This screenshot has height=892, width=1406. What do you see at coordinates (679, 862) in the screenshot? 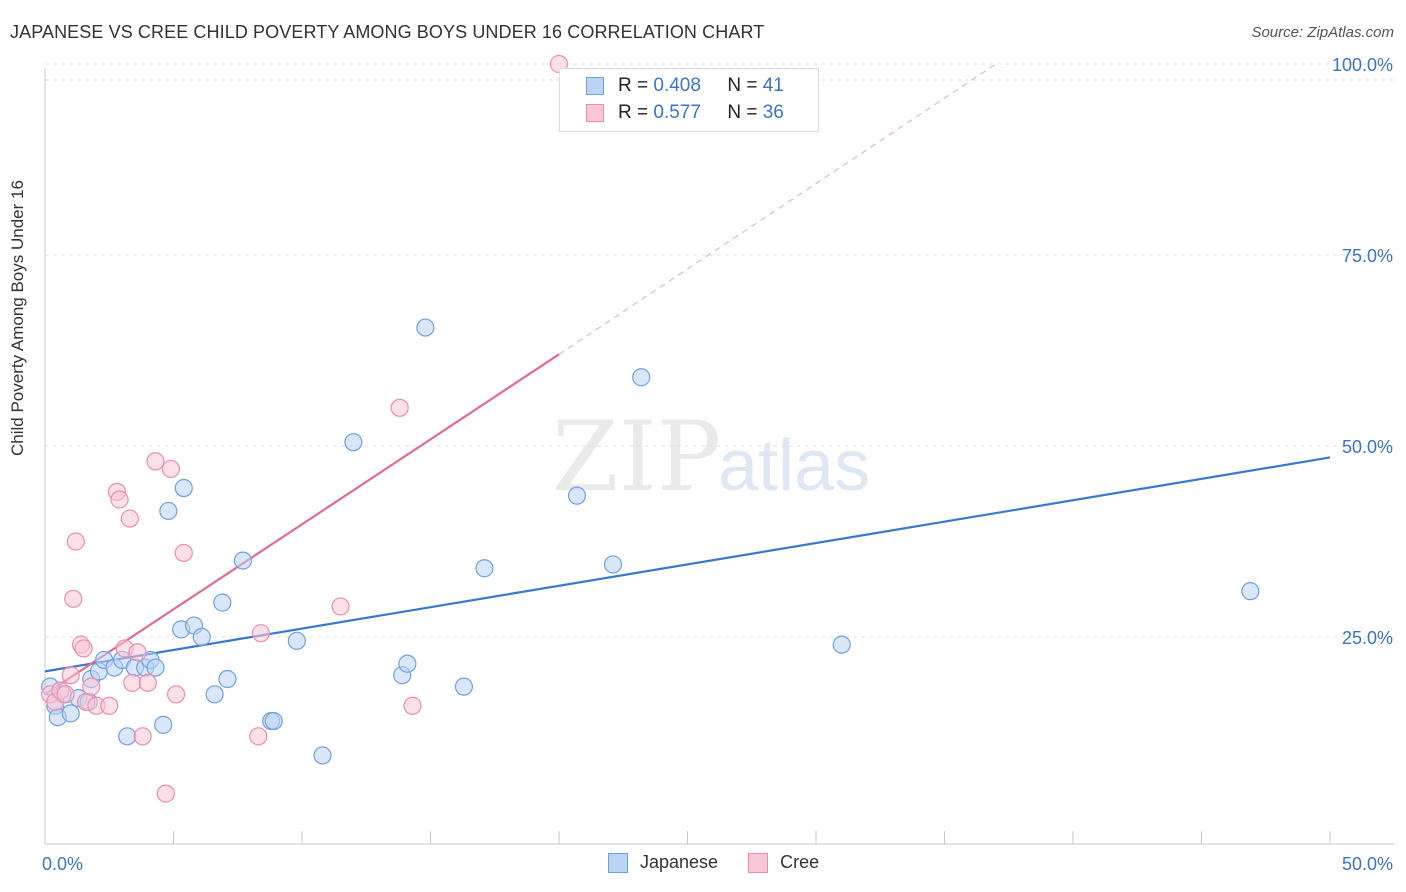
I see `legend-item-japanese-label: Japanese` at bounding box center [679, 862].